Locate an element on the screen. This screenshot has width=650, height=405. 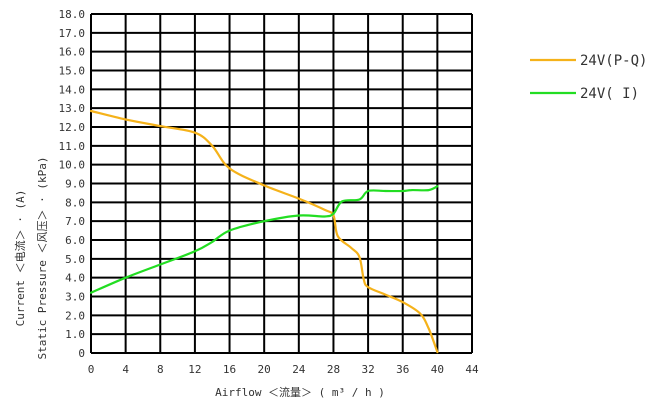
x-axis-ticks: 0 4 8 12 16 20 24 28 32 36 40 44 is located at coordinates (283, 369).